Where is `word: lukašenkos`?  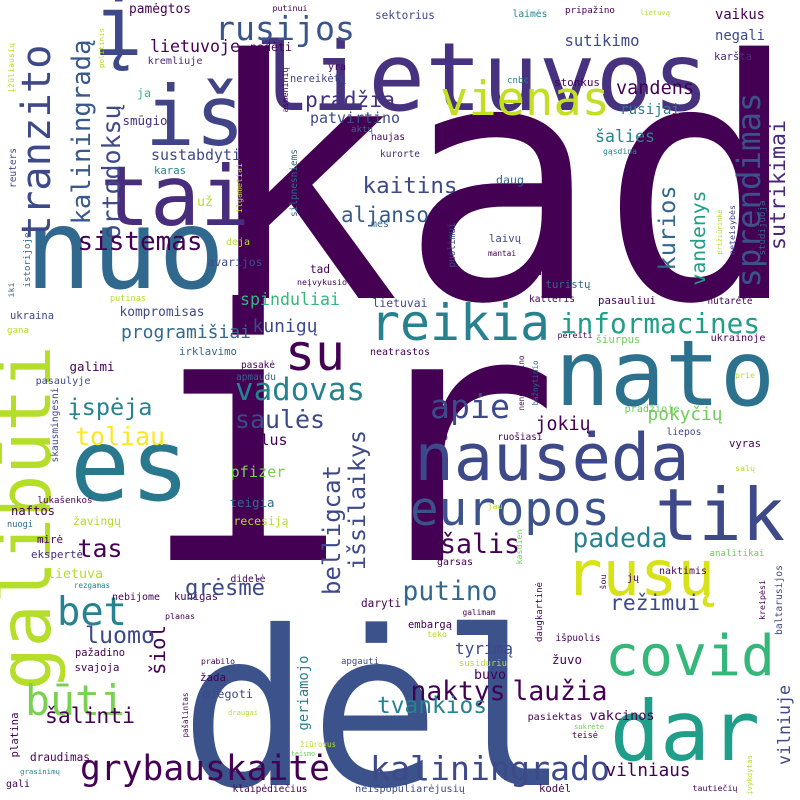
word: lukašenkos is located at coordinates (65, 500).